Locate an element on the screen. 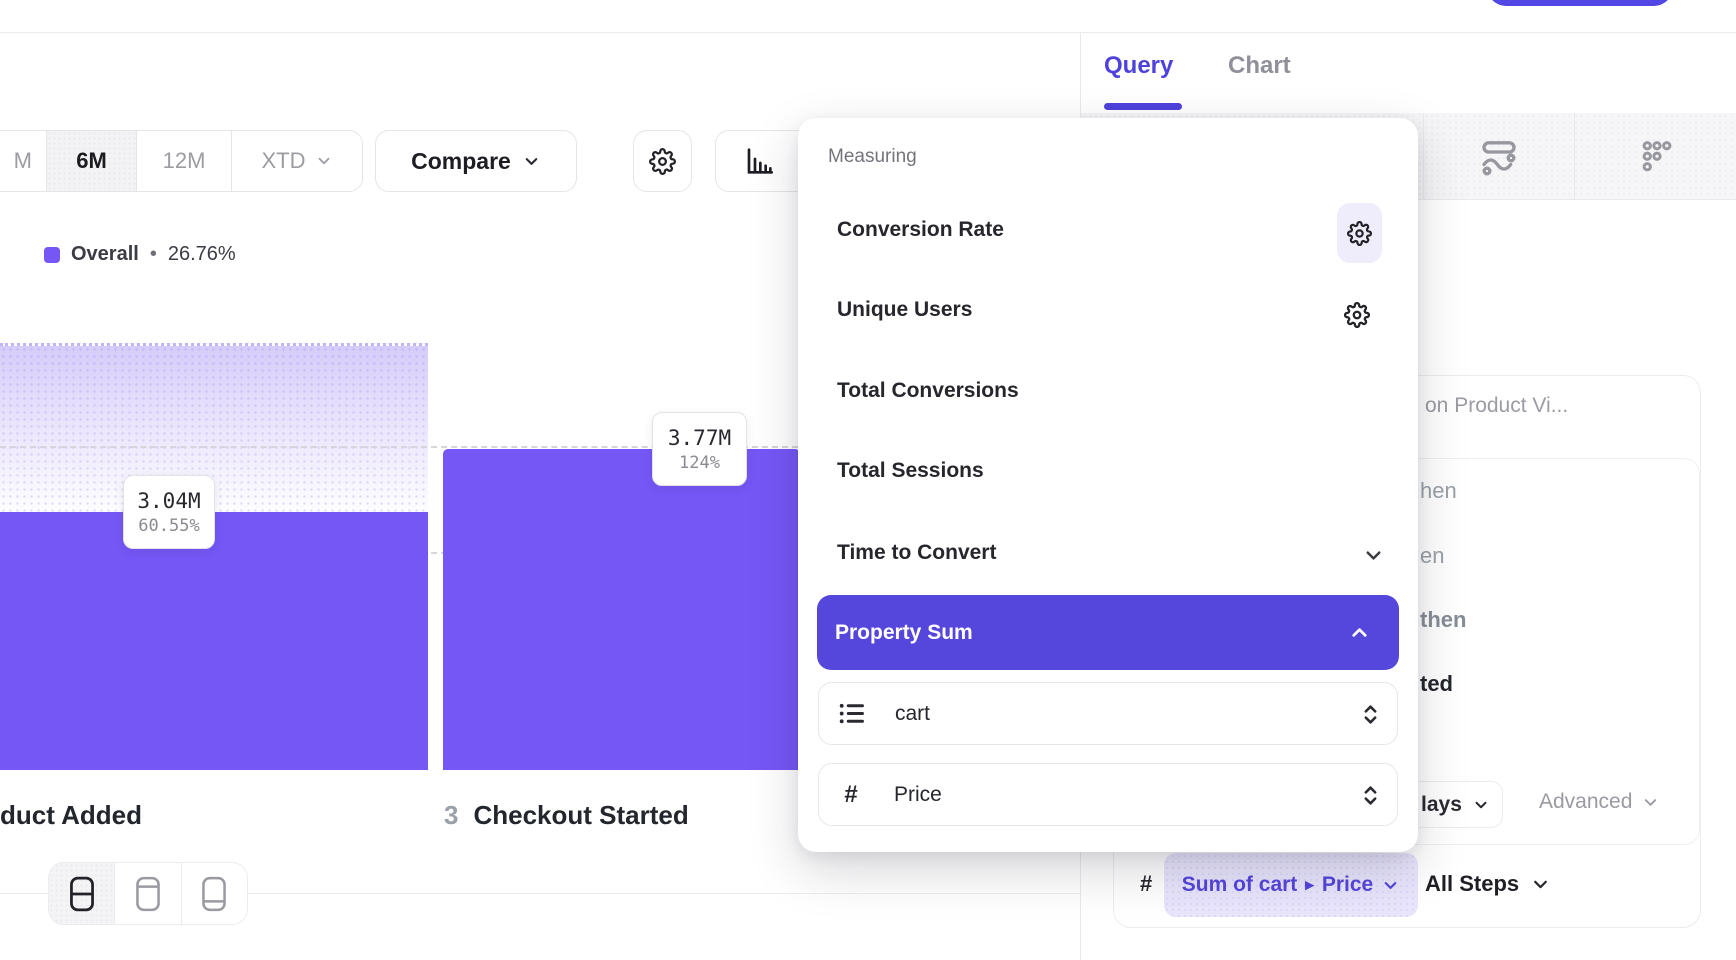  menu-item-conversion-rate: Conversion Rate is located at coordinates (920, 229).